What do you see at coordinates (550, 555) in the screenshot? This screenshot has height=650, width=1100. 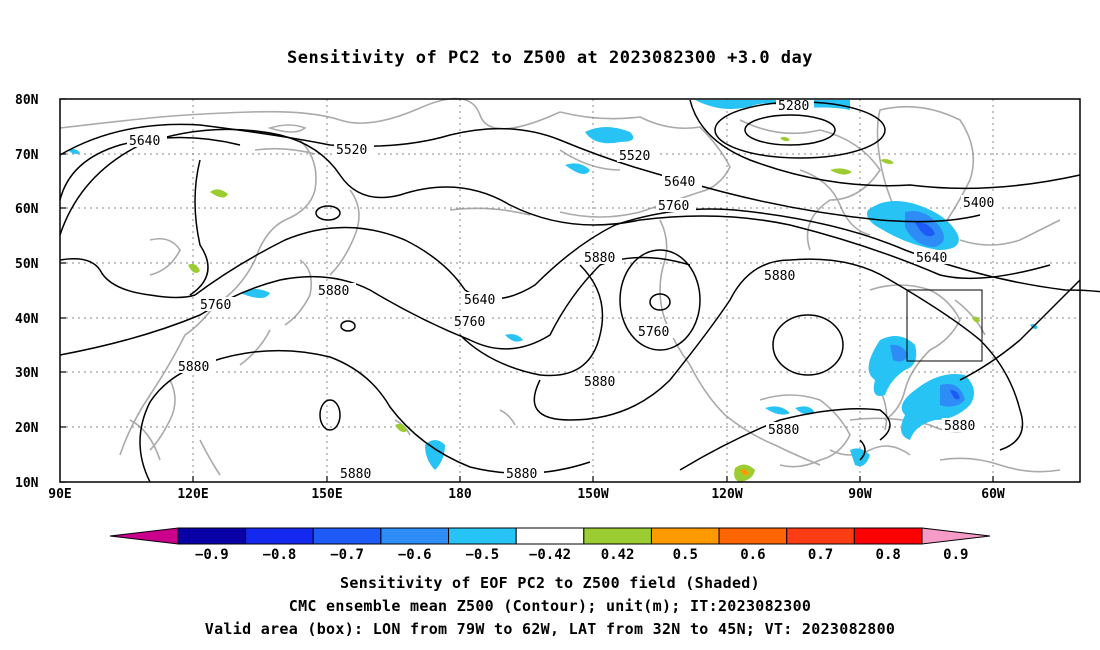 I see `colorbar-label: −0.42` at bounding box center [550, 555].